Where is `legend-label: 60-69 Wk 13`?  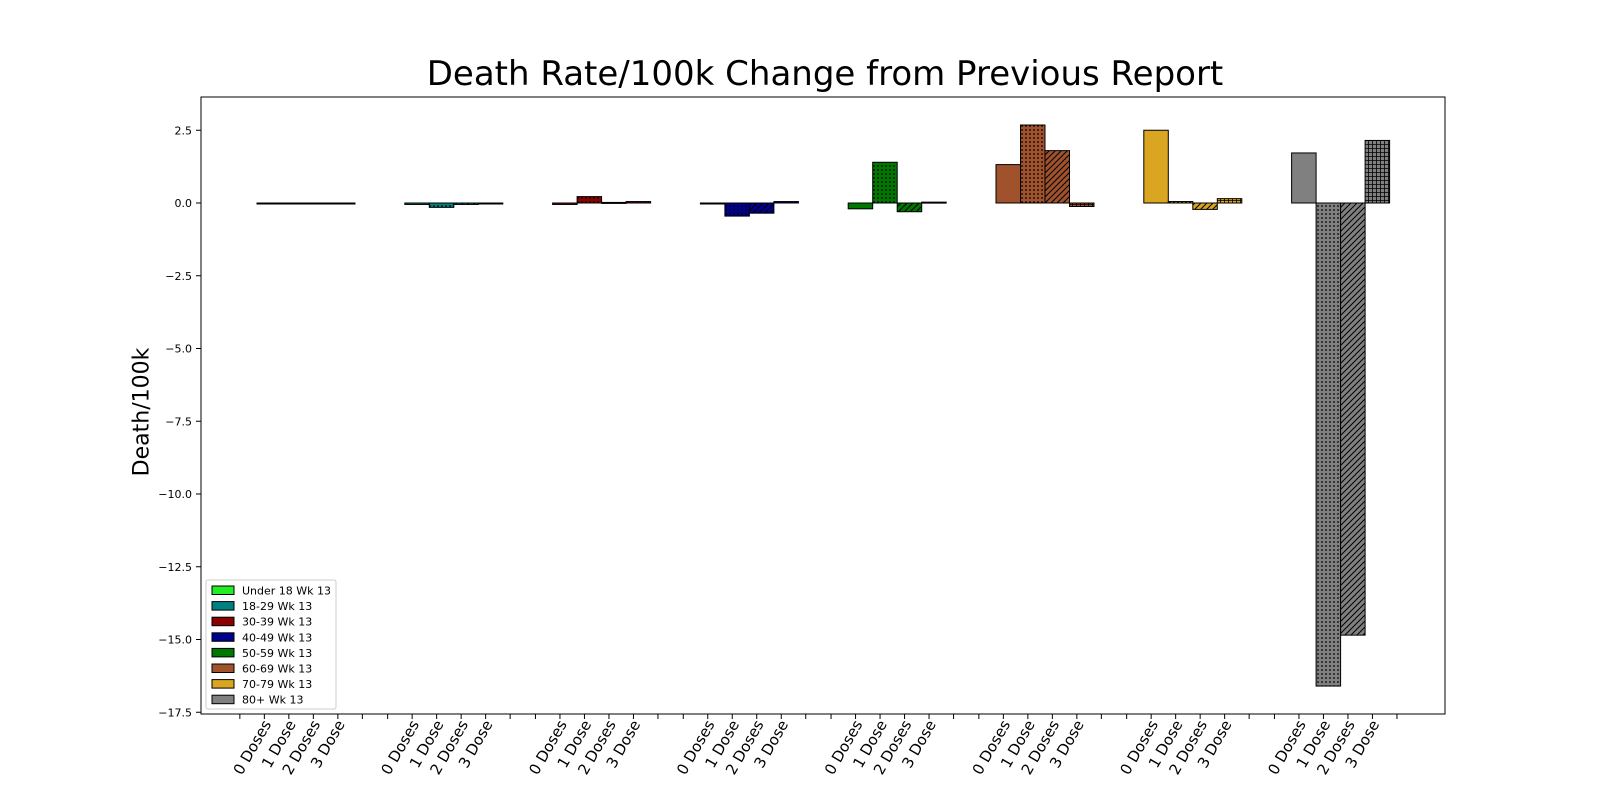 legend-label: 60-69 Wk 13 is located at coordinates (277, 669).